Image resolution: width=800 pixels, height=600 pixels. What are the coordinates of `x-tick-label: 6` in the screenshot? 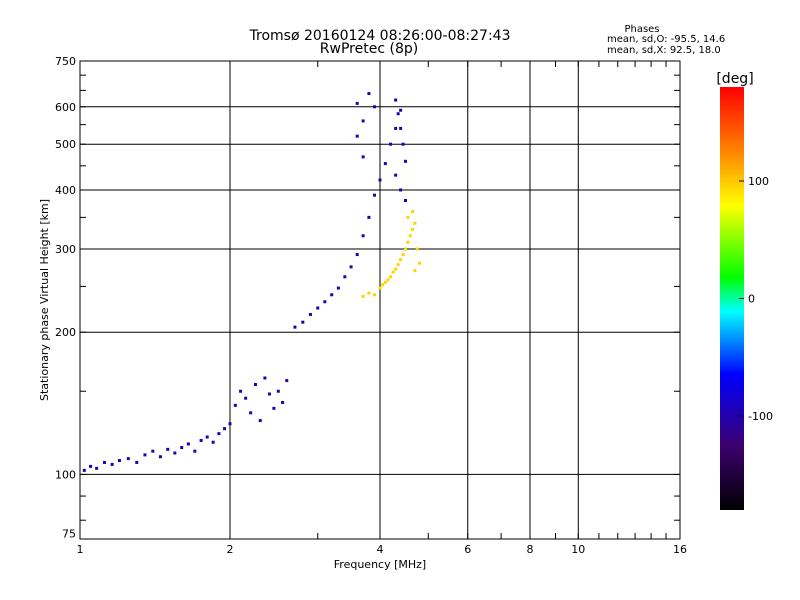 It's located at (467, 549).